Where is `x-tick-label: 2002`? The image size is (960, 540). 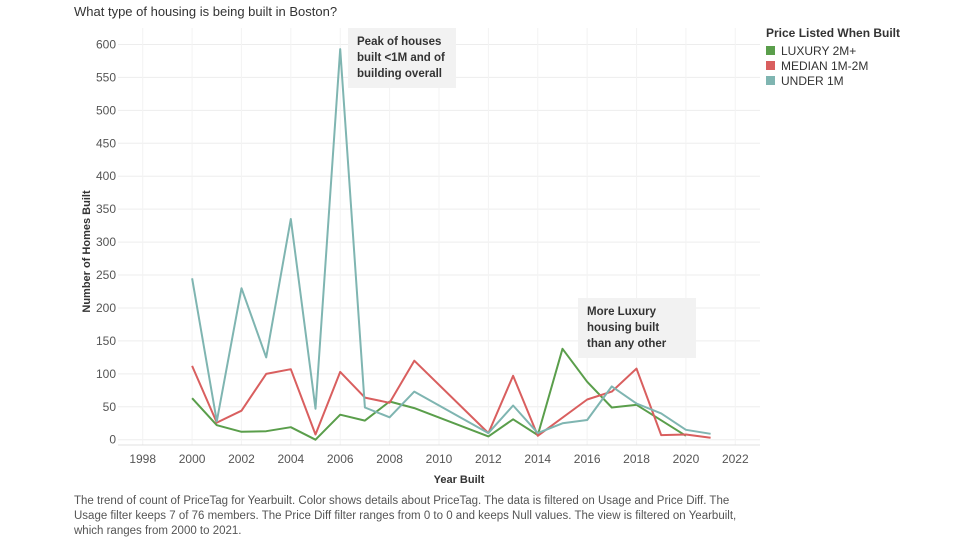
x-tick-label: 2002 is located at coordinates (241, 459).